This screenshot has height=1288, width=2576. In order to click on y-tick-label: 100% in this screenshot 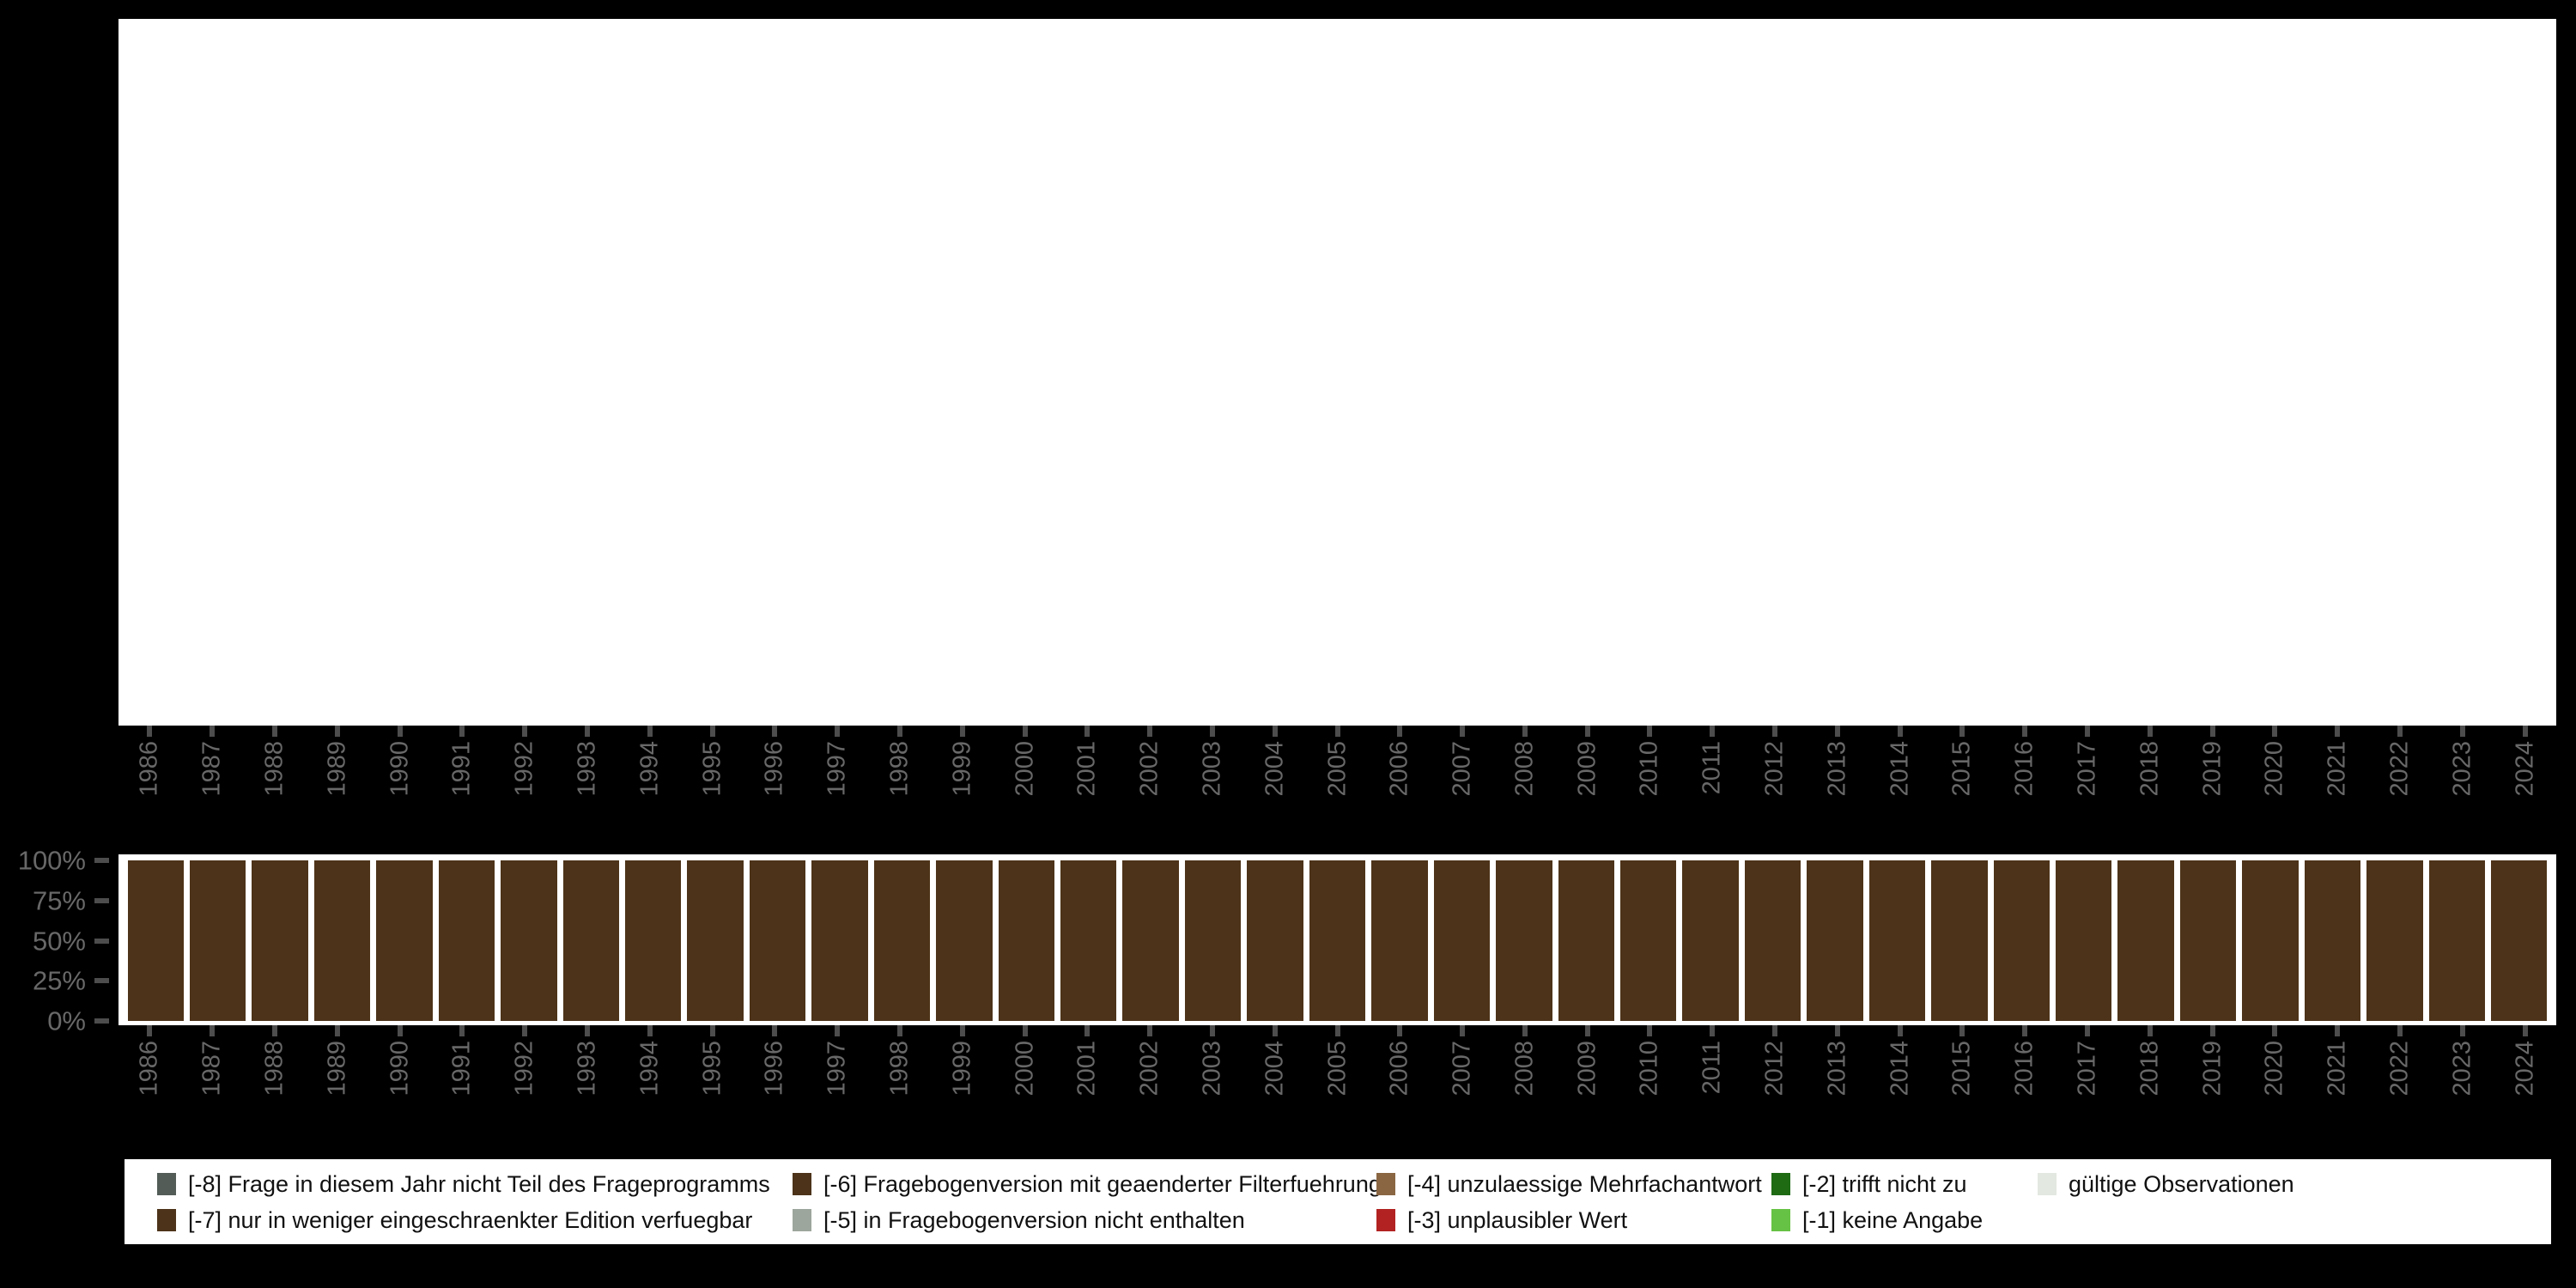, I will do `click(52, 861)`.